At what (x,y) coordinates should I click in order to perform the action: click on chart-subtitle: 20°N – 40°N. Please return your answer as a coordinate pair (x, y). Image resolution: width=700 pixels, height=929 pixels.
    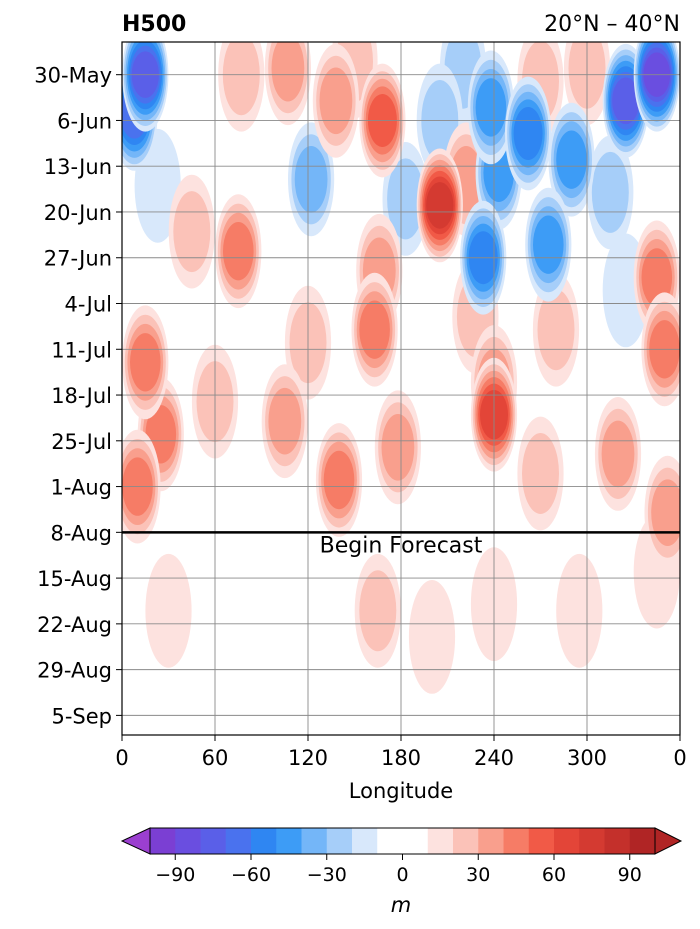
    Looking at the image, I should click on (612, 24).